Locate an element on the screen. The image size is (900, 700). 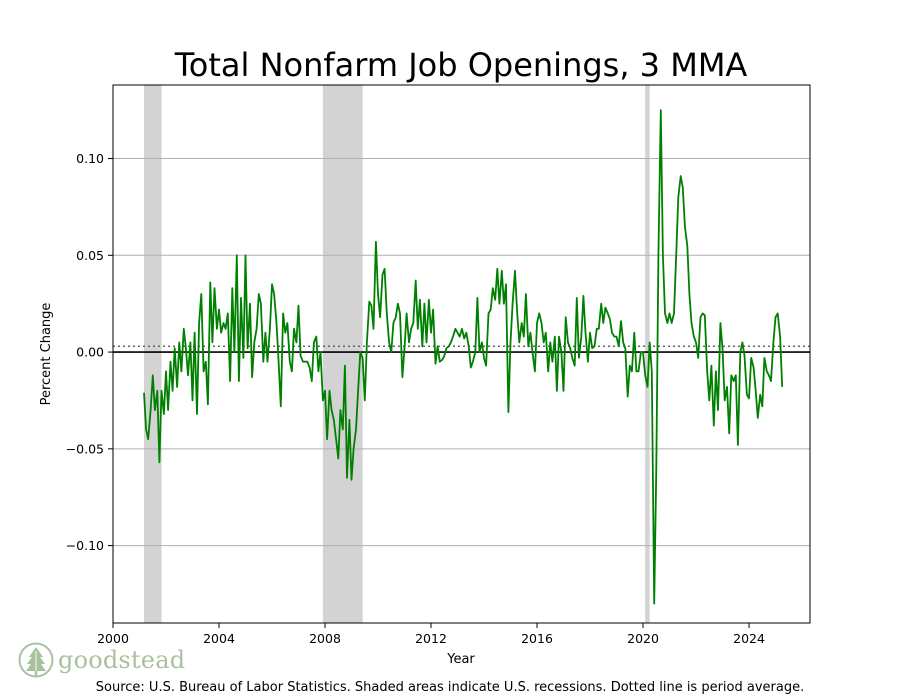
goodstead-logo: goodstead is located at coordinates (101, 660).